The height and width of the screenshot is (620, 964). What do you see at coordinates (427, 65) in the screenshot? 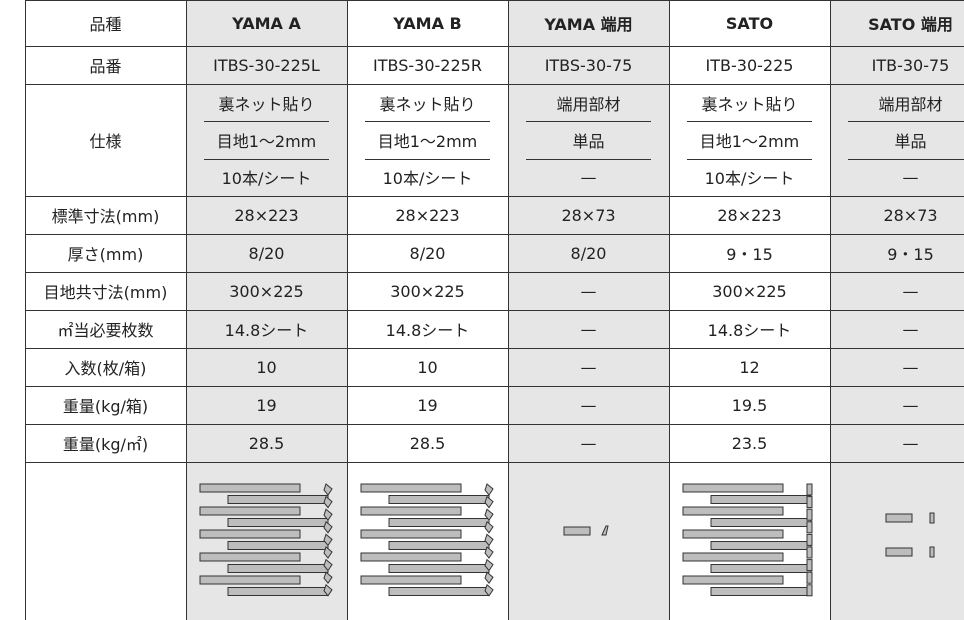
I see `value-cell: ITBS-30-225R` at bounding box center [427, 65].